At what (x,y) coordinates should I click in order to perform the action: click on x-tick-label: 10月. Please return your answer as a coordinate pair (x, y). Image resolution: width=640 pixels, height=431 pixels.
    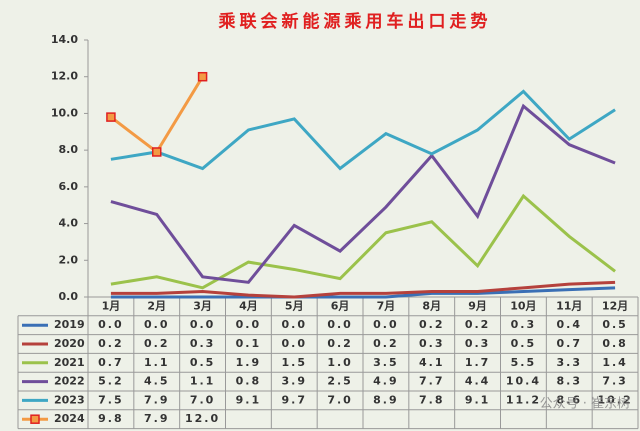
    Looking at the image, I should click on (523, 305).